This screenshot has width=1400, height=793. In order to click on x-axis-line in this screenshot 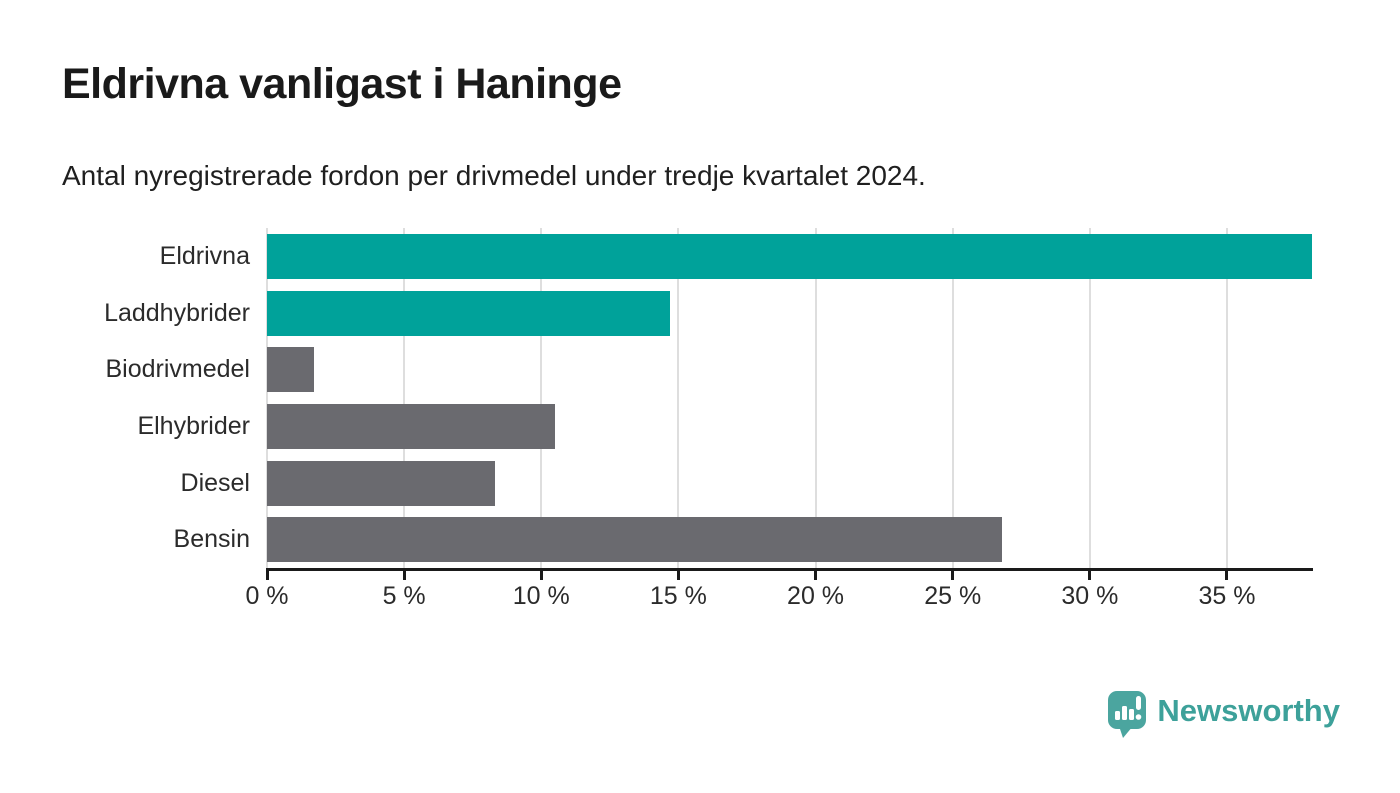, I will do `click(789, 569)`.